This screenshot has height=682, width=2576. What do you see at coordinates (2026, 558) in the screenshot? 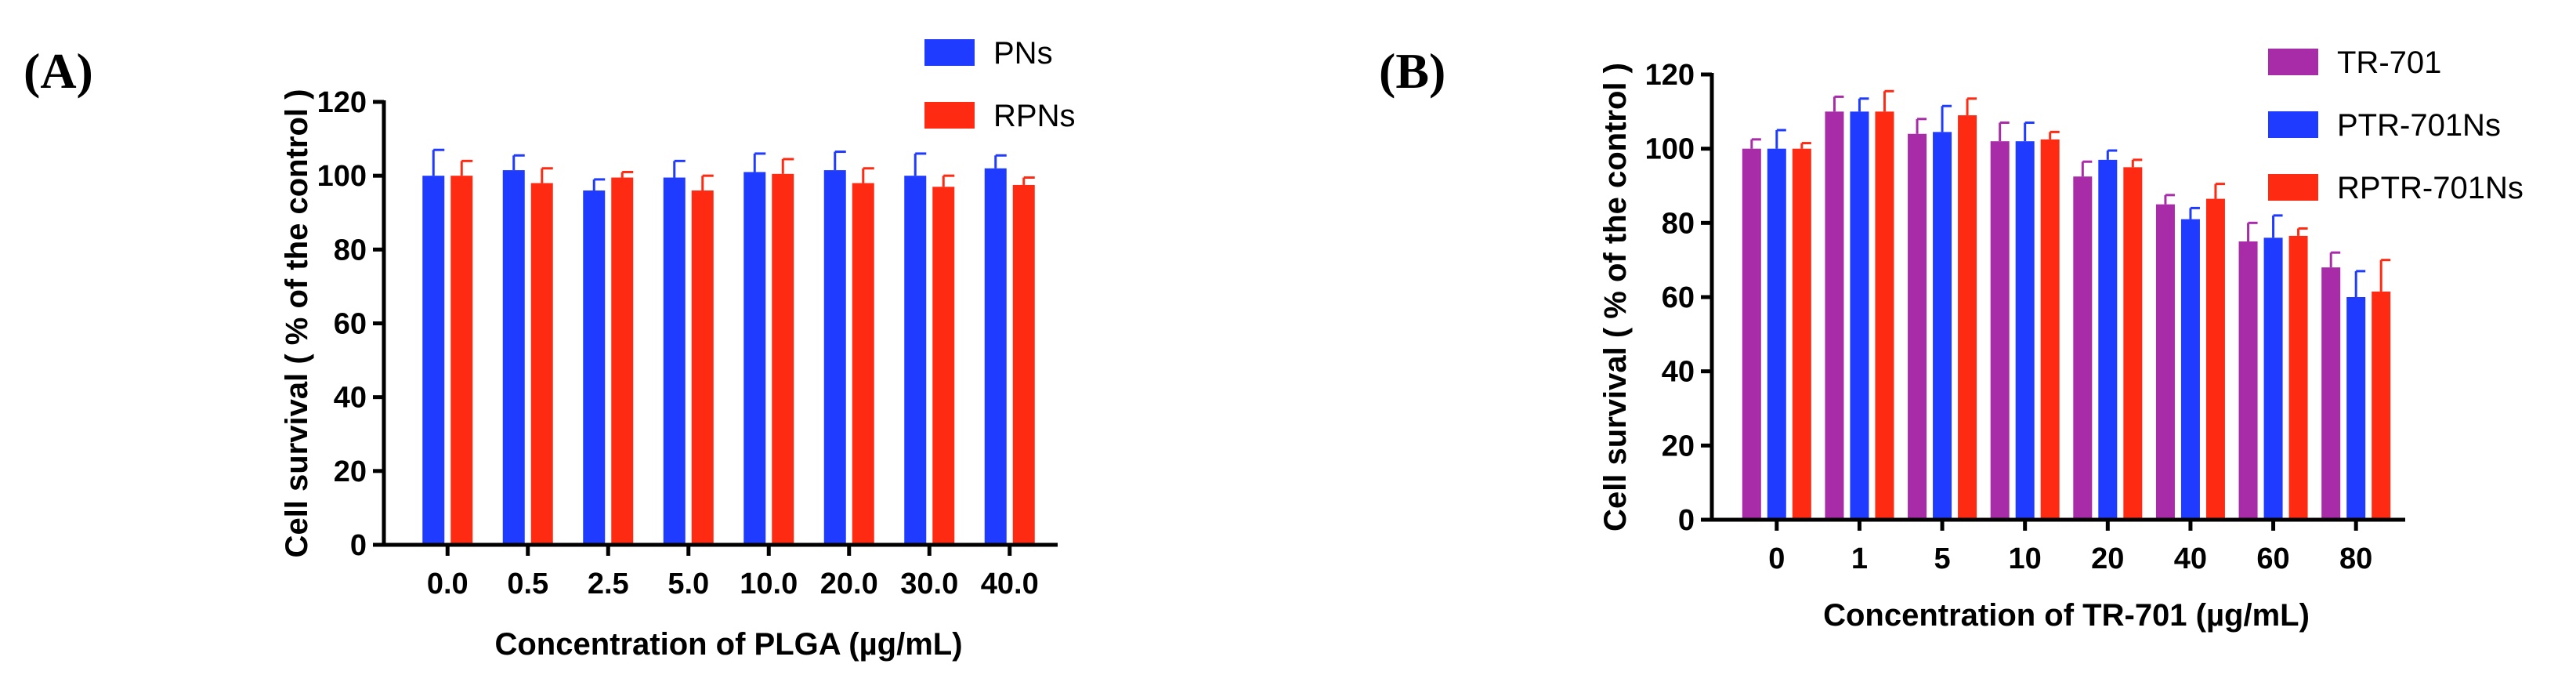
I see `x-tick-label: 10` at bounding box center [2026, 558].